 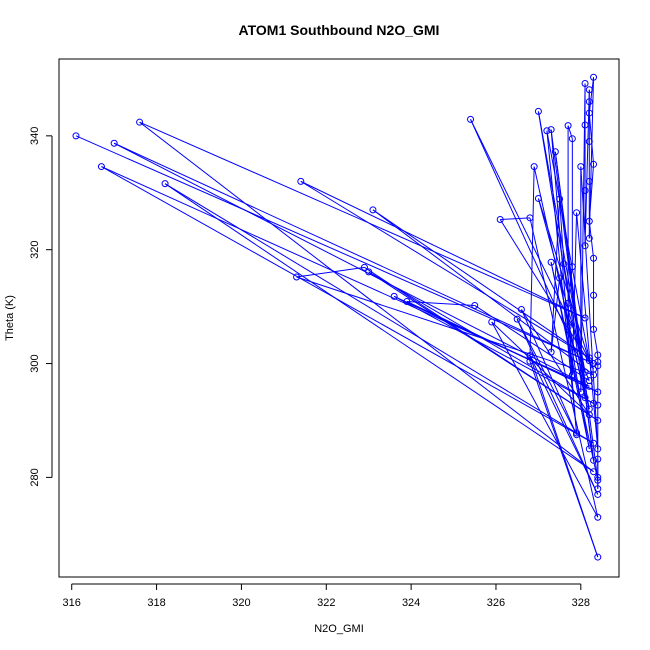 I want to click on y-axis-label: Theta (K), so click(x=10, y=318).